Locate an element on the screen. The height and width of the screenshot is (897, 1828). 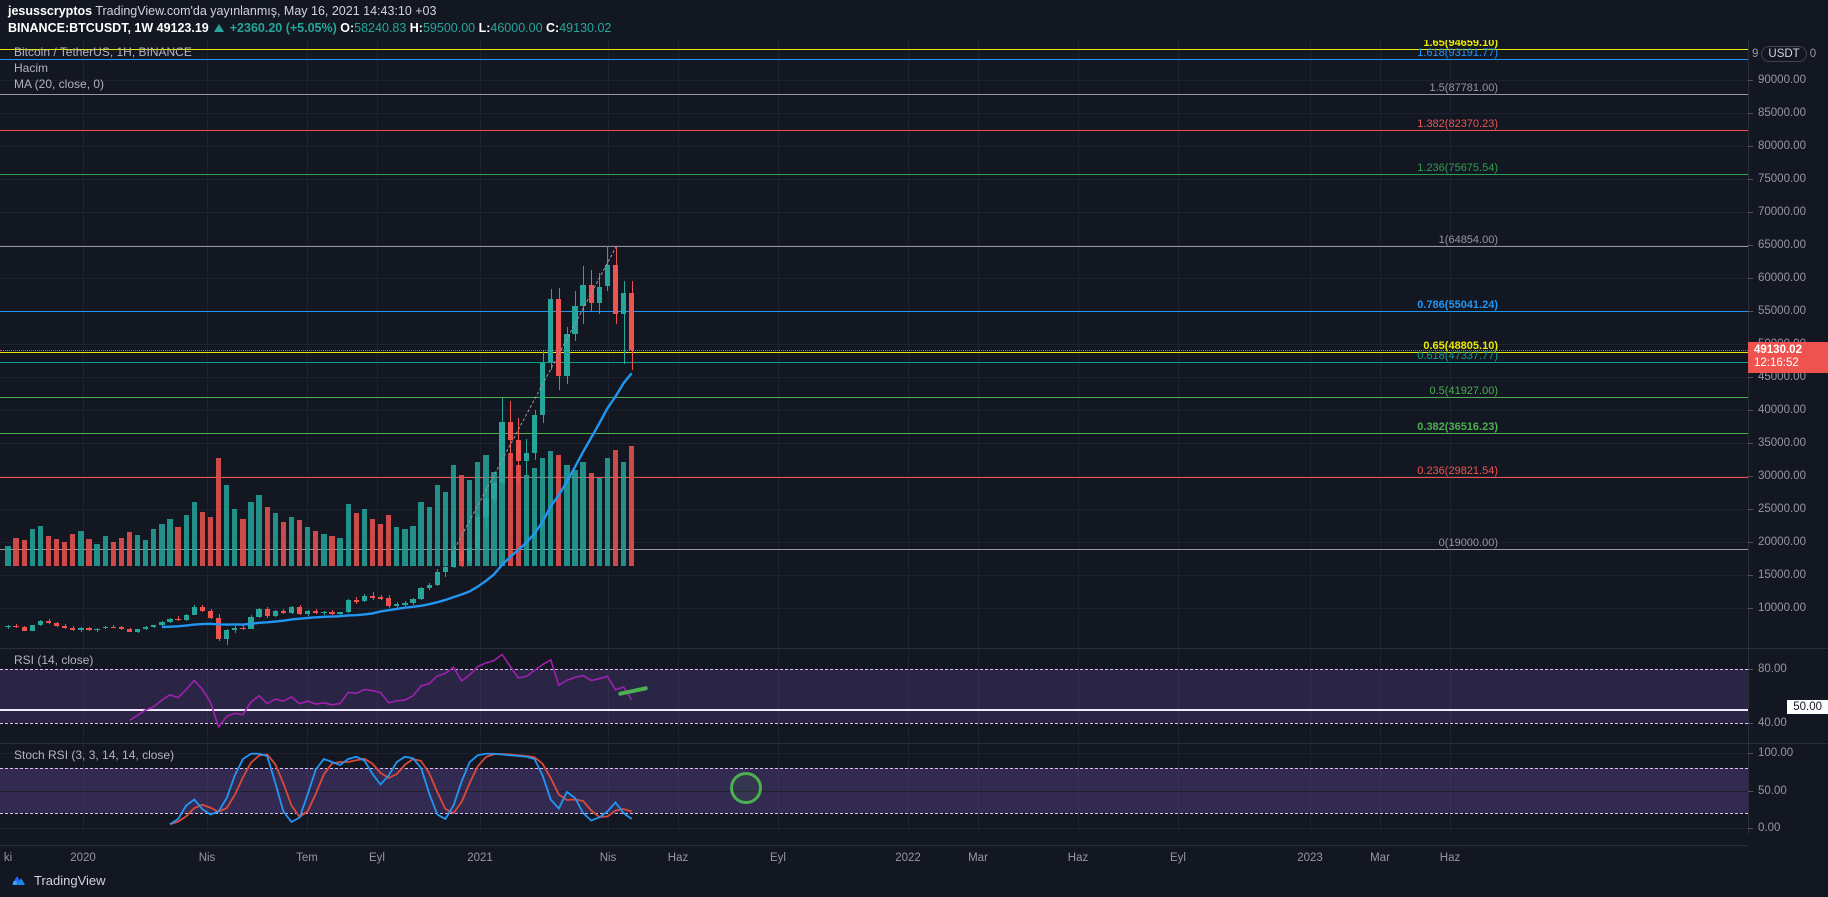
stoch-rsi-axis: 100.00 50.00 0.00 is located at coordinates (1788, 789).